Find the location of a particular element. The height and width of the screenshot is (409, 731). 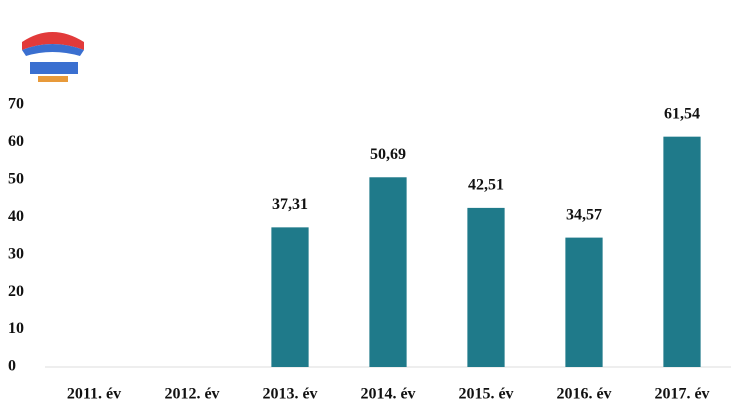

y-tick-label: 60 is located at coordinates (16, 141).